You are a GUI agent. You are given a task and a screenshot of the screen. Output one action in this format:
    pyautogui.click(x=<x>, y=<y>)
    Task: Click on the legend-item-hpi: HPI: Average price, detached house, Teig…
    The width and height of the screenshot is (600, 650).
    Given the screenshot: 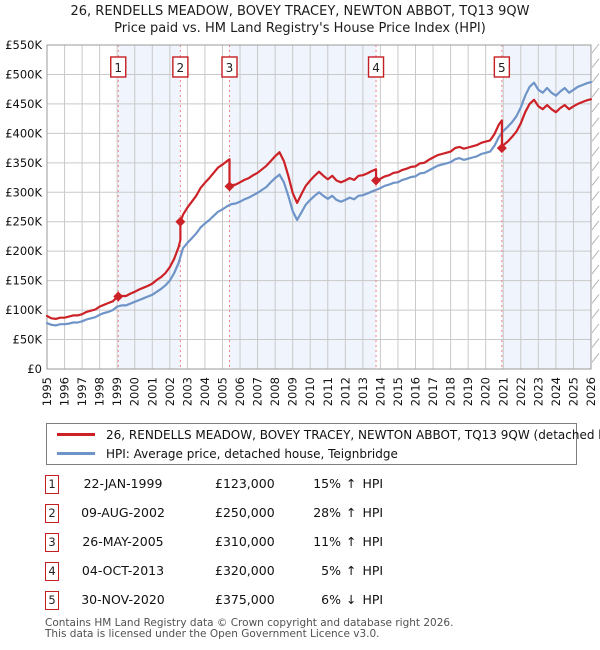 What is the action you would take?
    pyautogui.click(x=316, y=453)
    